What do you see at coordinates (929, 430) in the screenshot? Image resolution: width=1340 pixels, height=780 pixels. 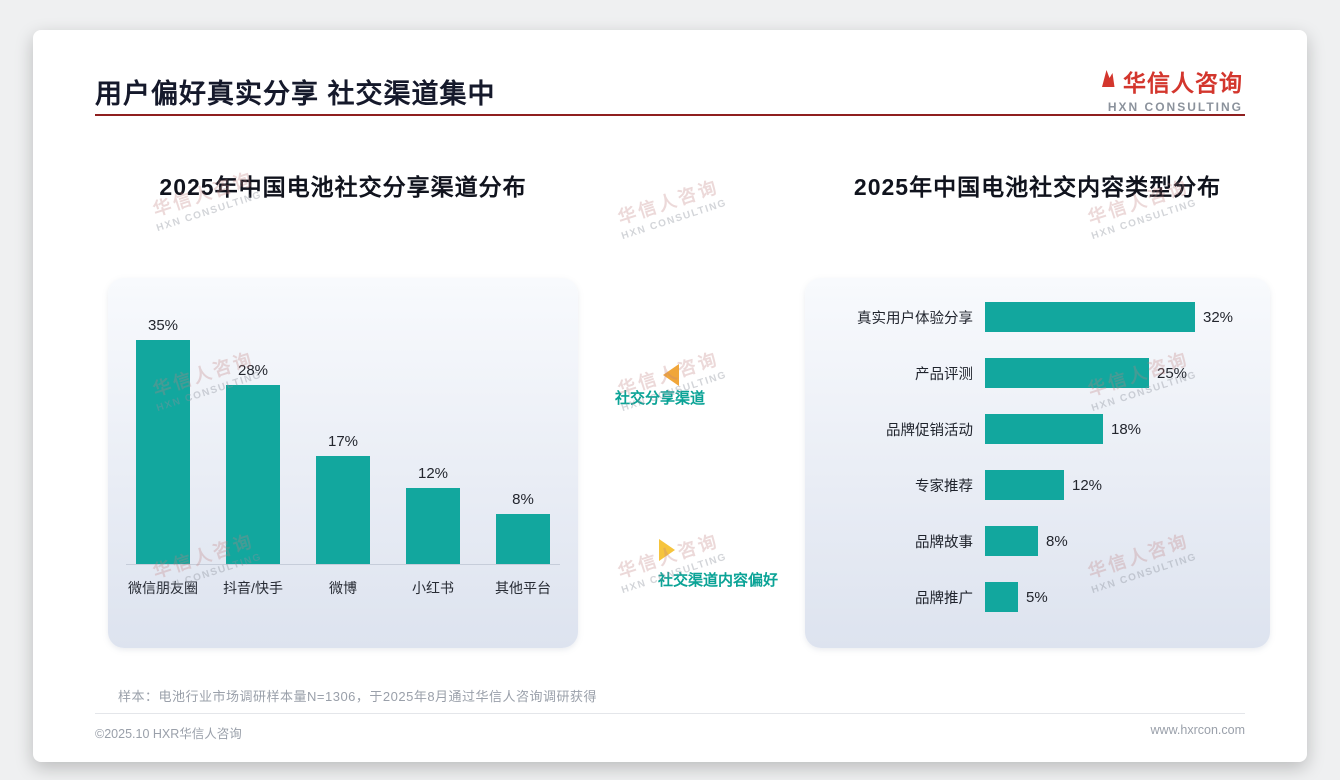 I see `bar-category-label: 品牌促销活动` at bounding box center [929, 430].